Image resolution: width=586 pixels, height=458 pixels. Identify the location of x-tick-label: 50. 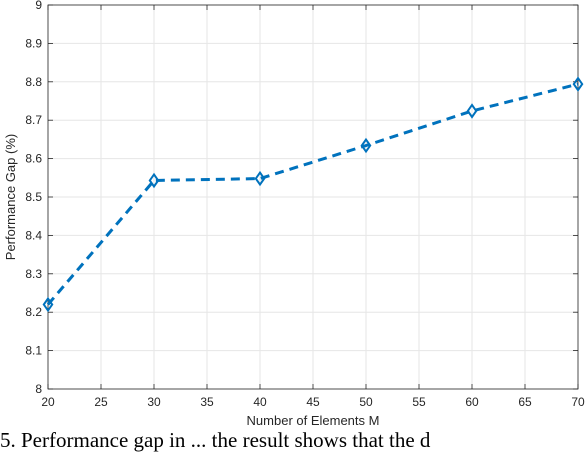
(366, 402).